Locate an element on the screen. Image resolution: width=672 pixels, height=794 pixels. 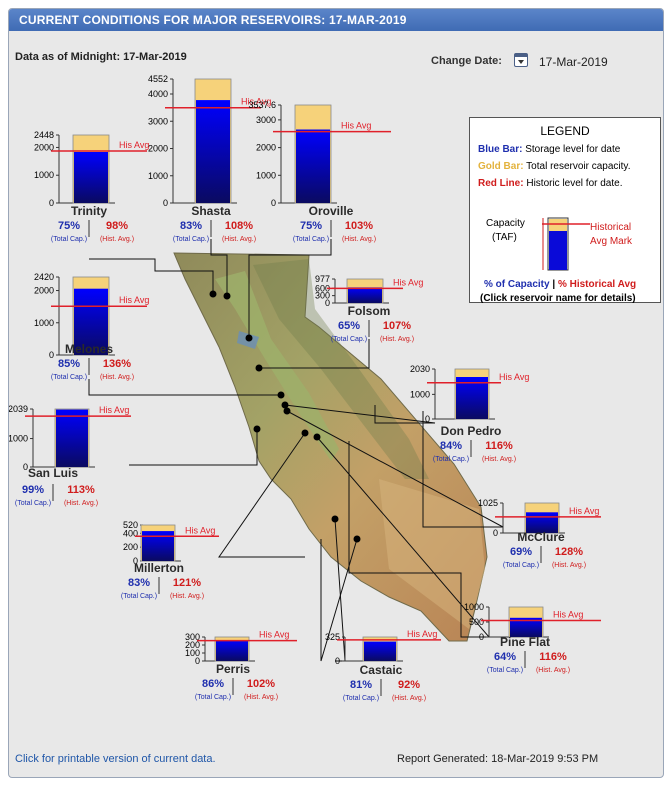
castaic-name-link: Castaic is located at coordinates (381, 670).